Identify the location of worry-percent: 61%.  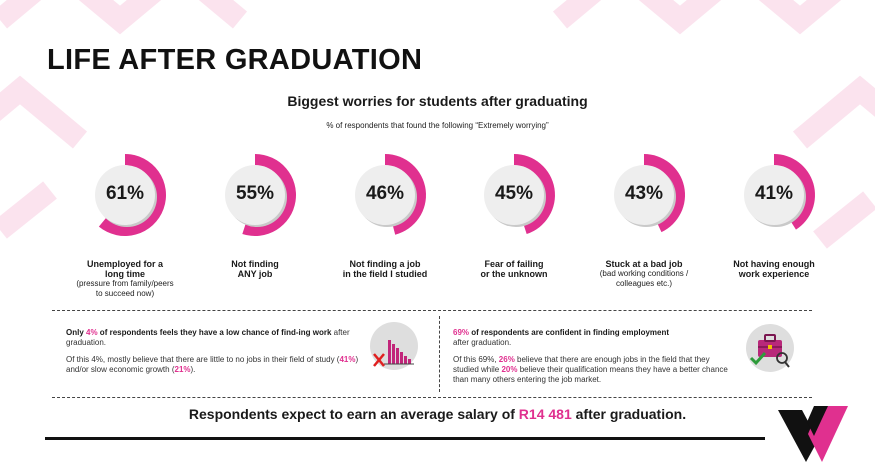
(125, 193).